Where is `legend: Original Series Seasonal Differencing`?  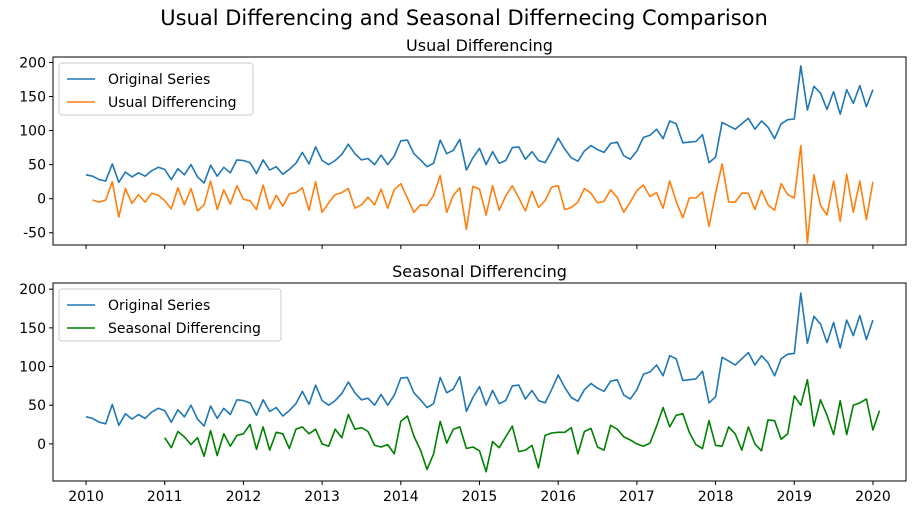 legend: Original Series Seasonal Differencing is located at coordinates (170, 315).